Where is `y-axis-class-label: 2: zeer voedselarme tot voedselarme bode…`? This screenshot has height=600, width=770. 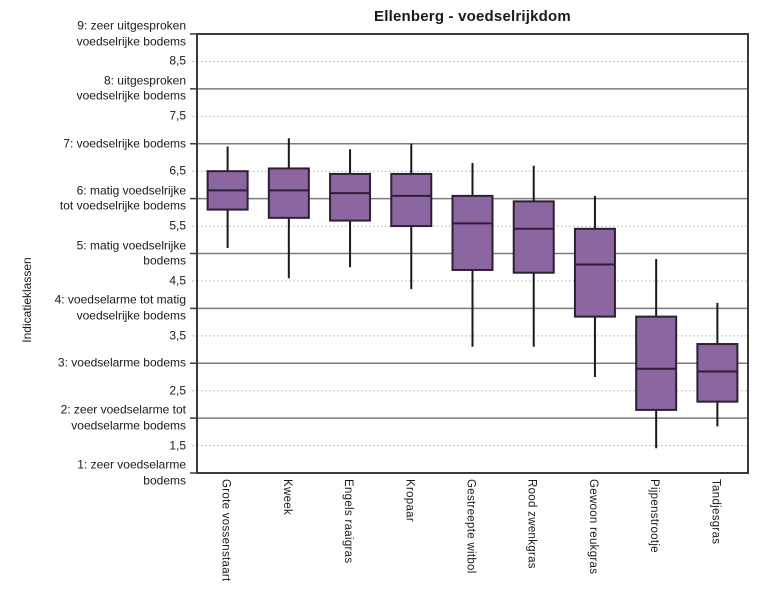
y-axis-class-label: 2: zeer voedselarme tot voedselarme bode… is located at coordinates (123, 417).